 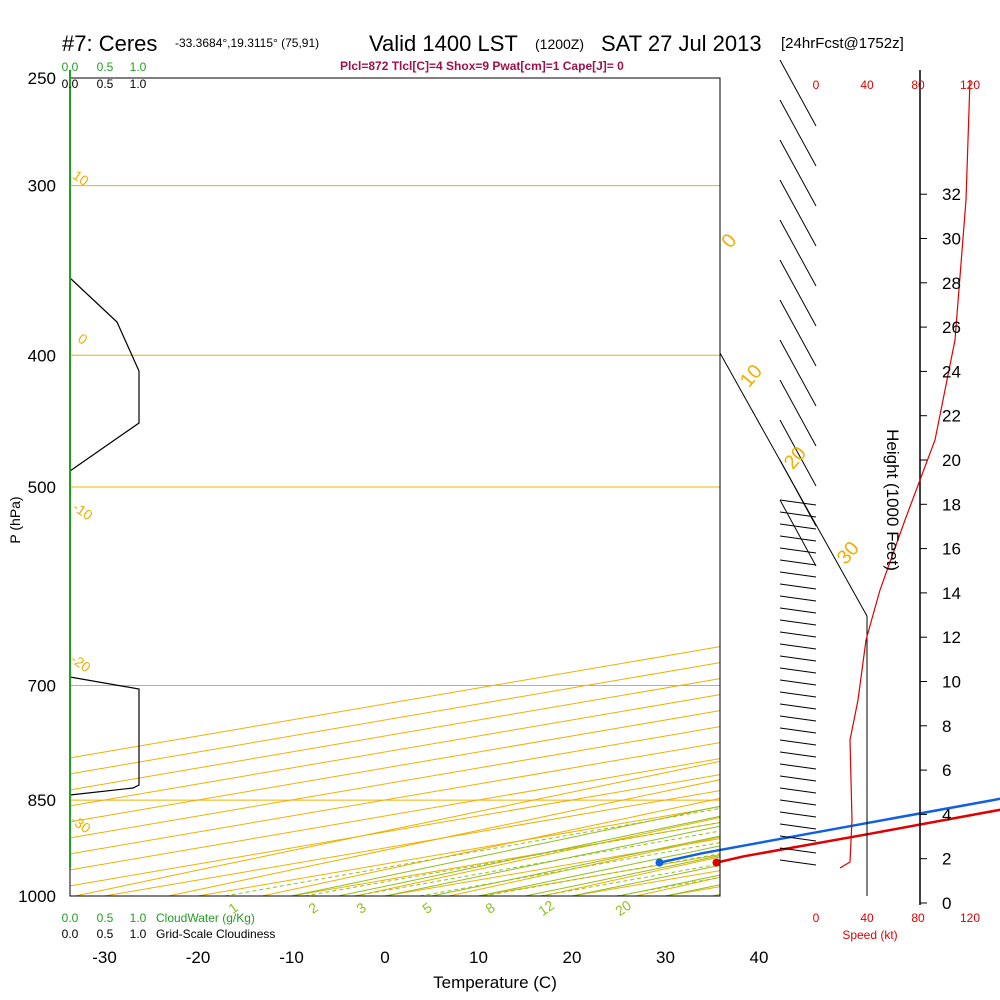 What do you see at coordinates (816, 85) in the screenshot?
I see `speed-top-label: 0` at bounding box center [816, 85].